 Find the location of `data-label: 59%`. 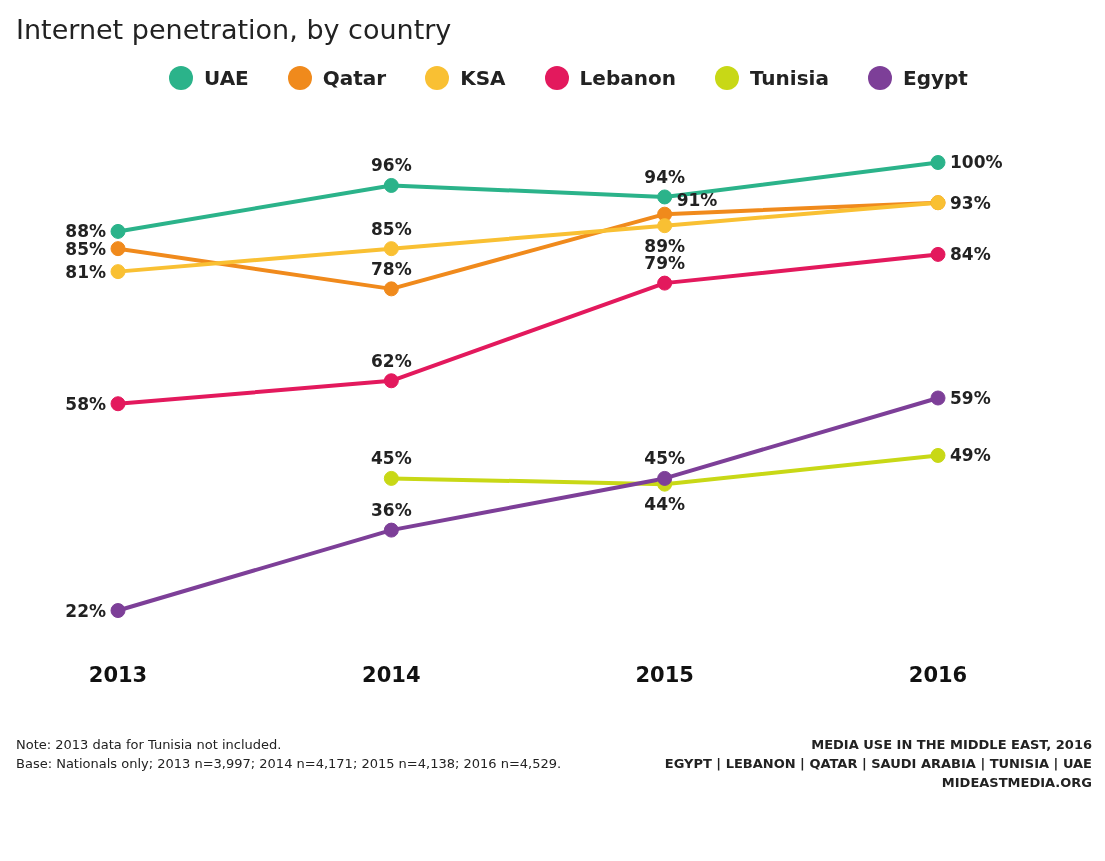

data-label: 59% is located at coordinates (970, 398).